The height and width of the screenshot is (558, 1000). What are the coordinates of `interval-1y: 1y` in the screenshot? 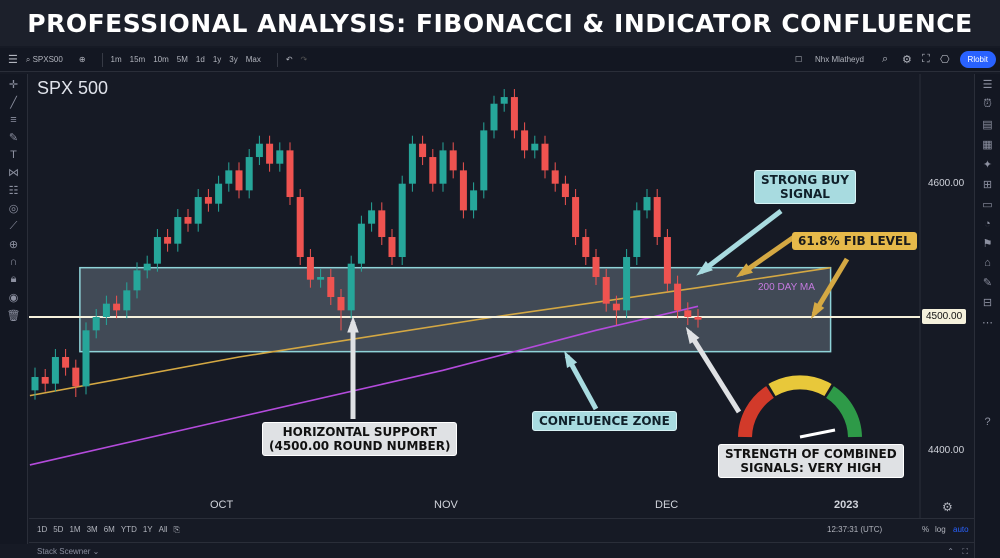 It's located at (217, 59).